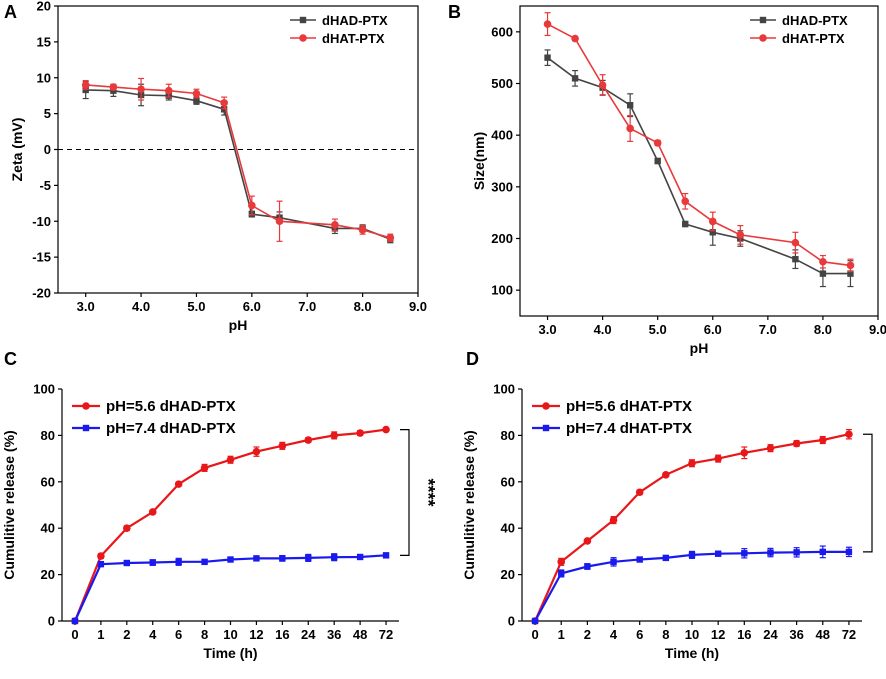  What do you see at coordinates (699, 348) in the screenshot?
I see `x-axis-label: pH` at bounding box center [699, 348].